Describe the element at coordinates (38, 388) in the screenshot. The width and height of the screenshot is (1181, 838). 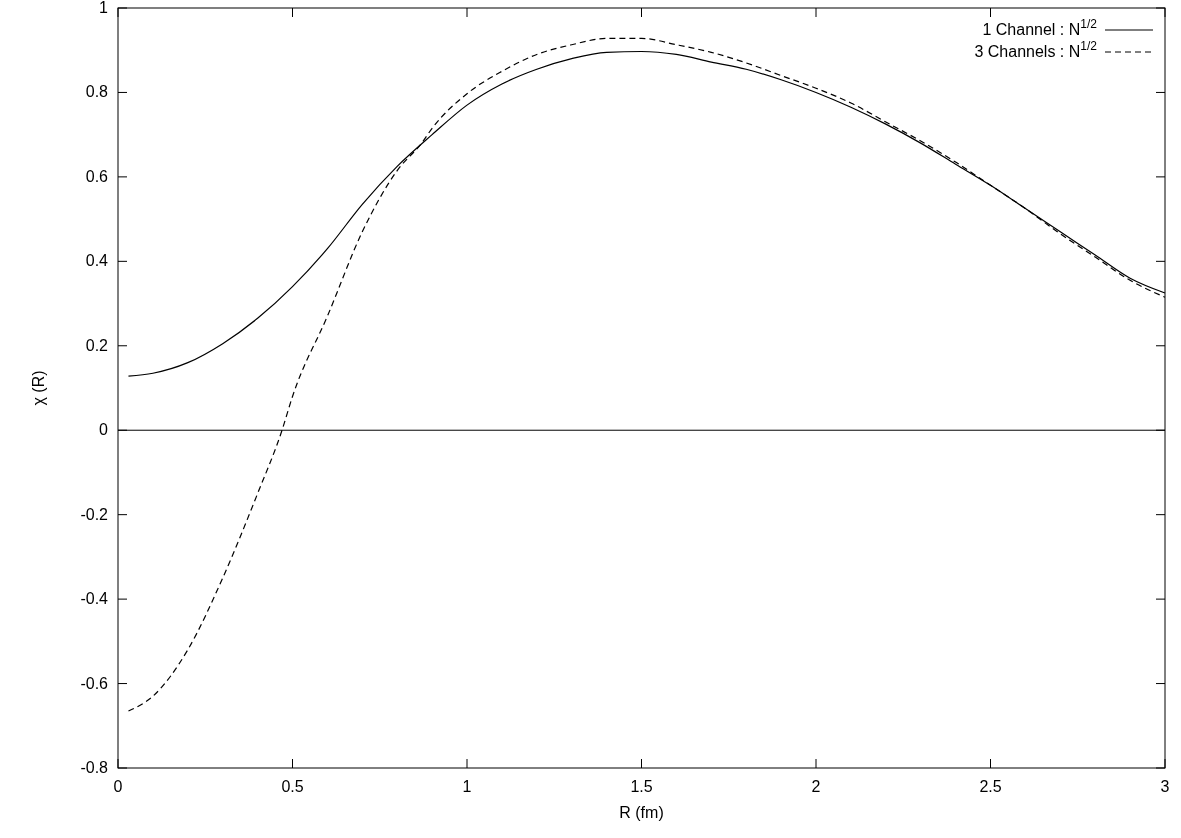
I see `y-axis-title: χ (R)` at that location.